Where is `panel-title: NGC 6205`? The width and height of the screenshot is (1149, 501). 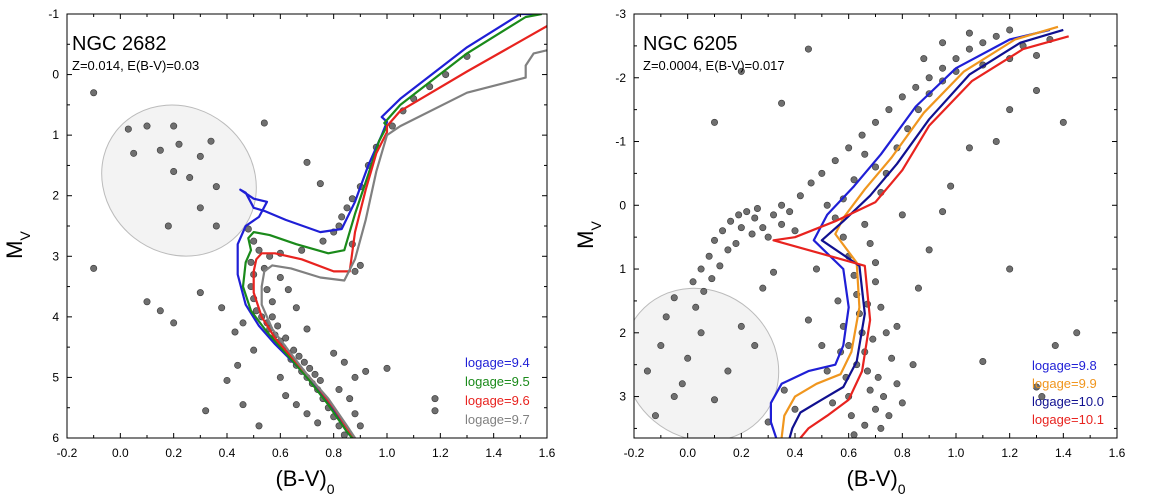
panel-title: NGC 6205 is located at coordinates (690, 44).